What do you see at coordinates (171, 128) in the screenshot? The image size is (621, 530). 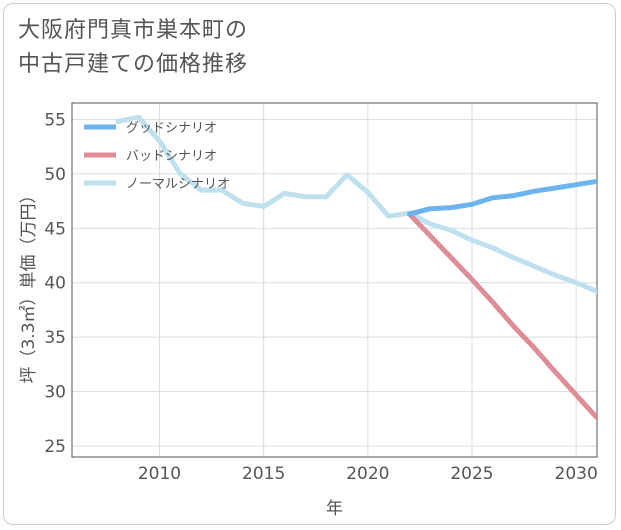 I see `legend-label: グッドシナリオ` at bounding box center [171, 128].